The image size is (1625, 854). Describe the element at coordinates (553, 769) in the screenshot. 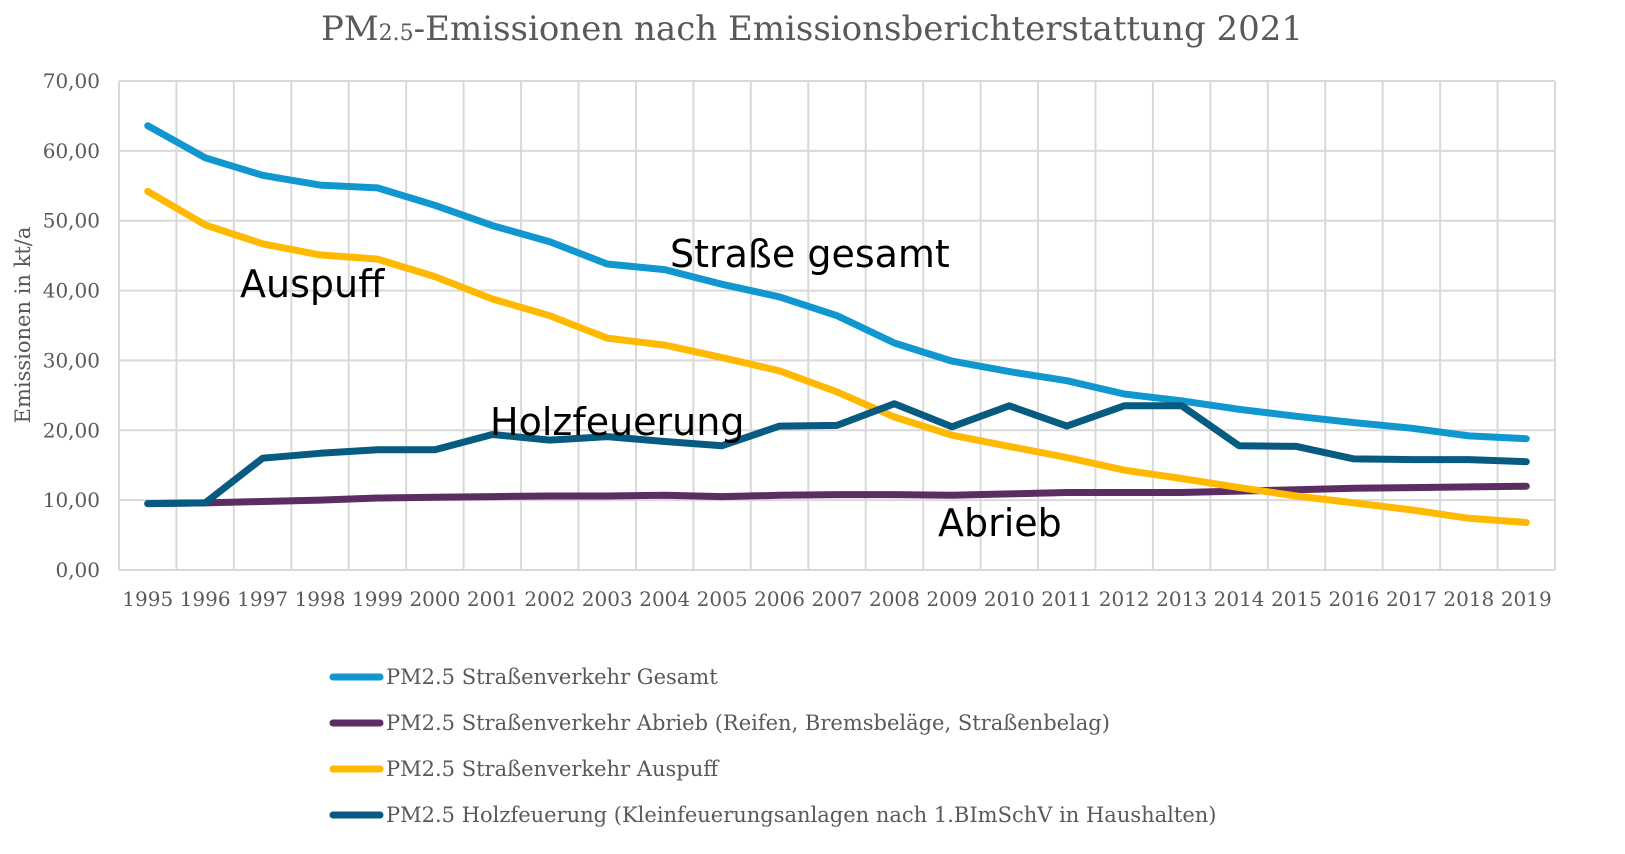

I see `legend-label-auspuff: PM2.5 Straßenverkehr Auspuff` at that location.